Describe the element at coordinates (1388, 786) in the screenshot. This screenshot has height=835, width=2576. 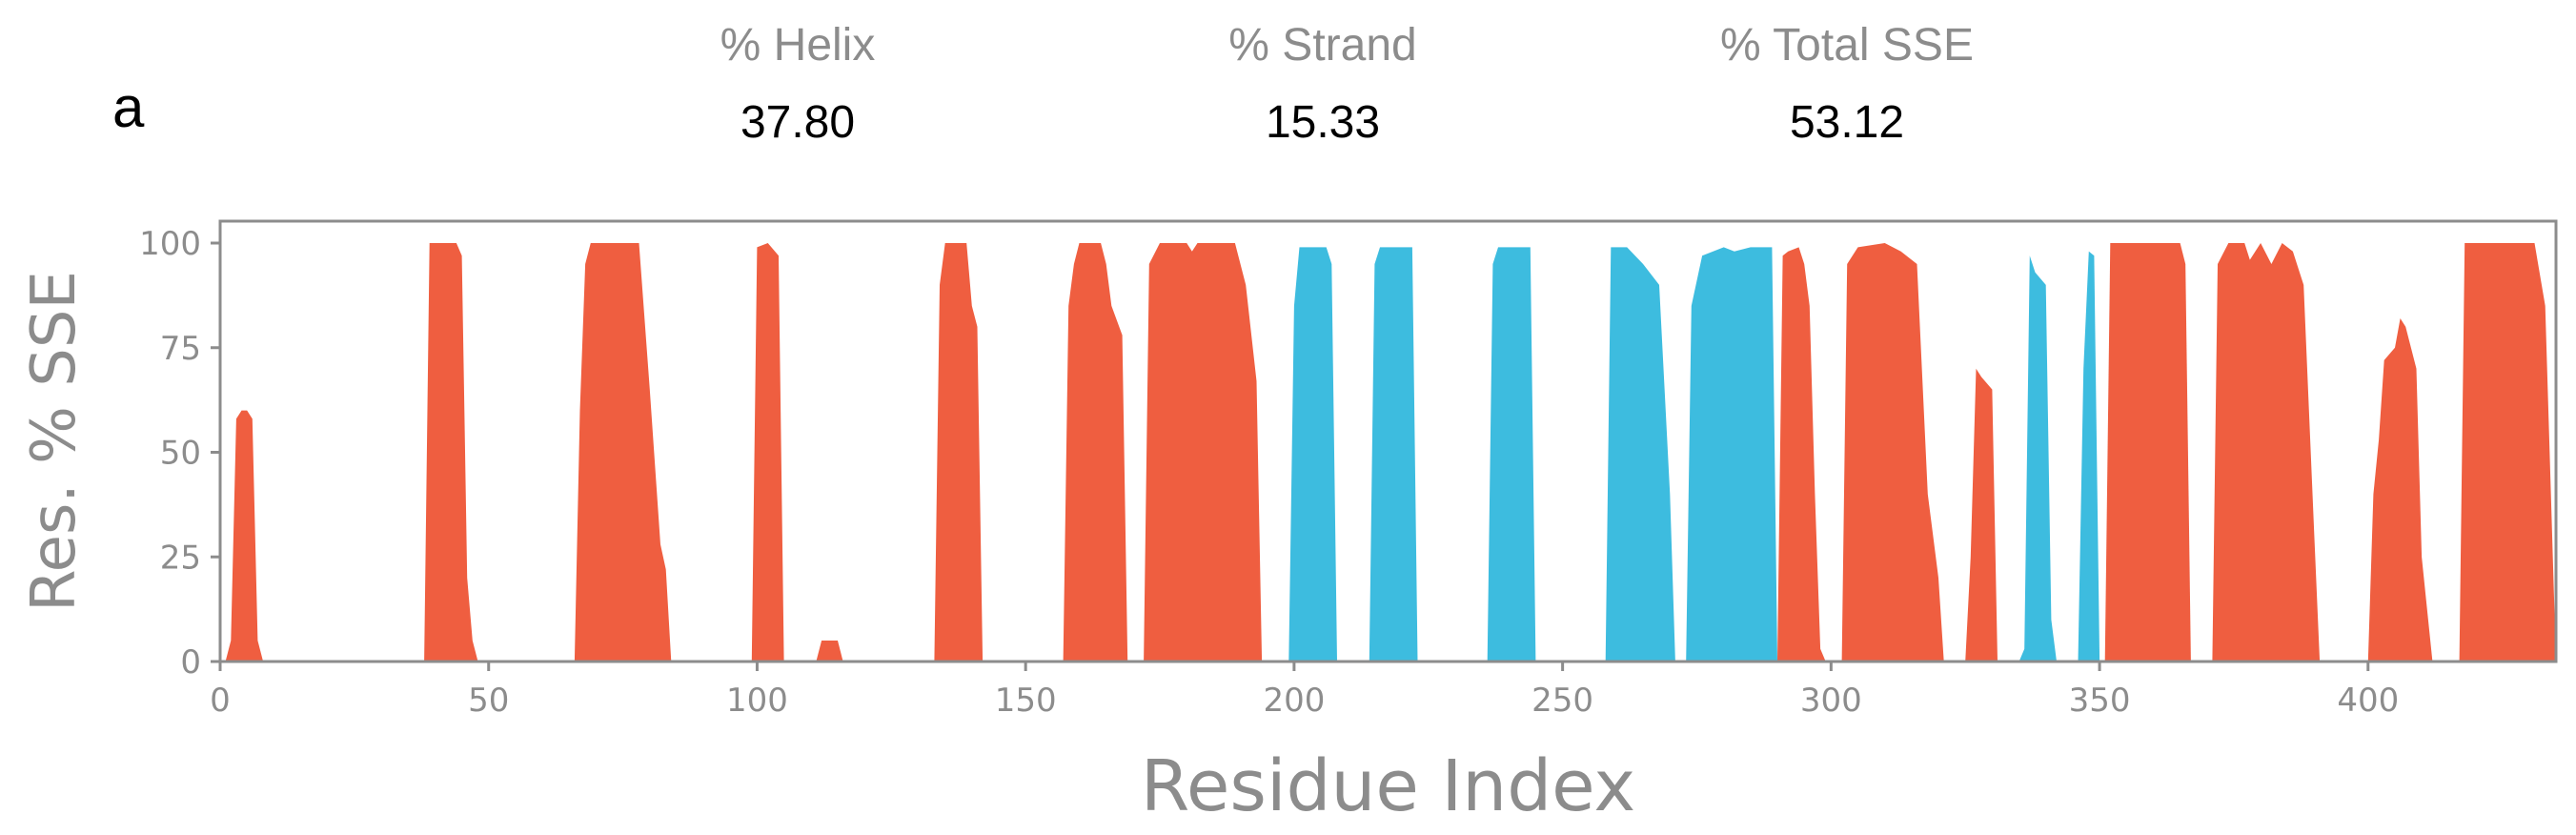
I see `x-axis-title: Residue Index` at that location.